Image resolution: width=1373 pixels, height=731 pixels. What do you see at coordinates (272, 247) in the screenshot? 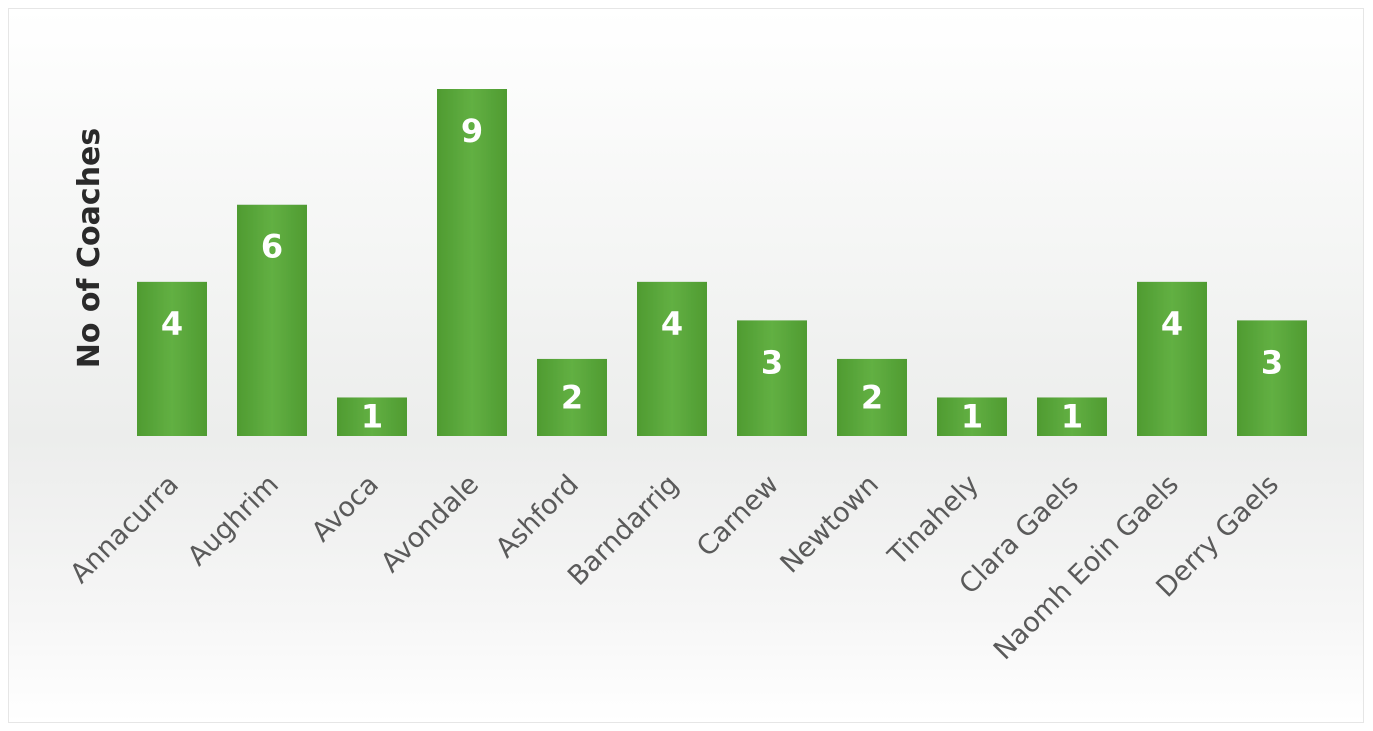
I see `data-label: 6` at bounding box center [272, 247].